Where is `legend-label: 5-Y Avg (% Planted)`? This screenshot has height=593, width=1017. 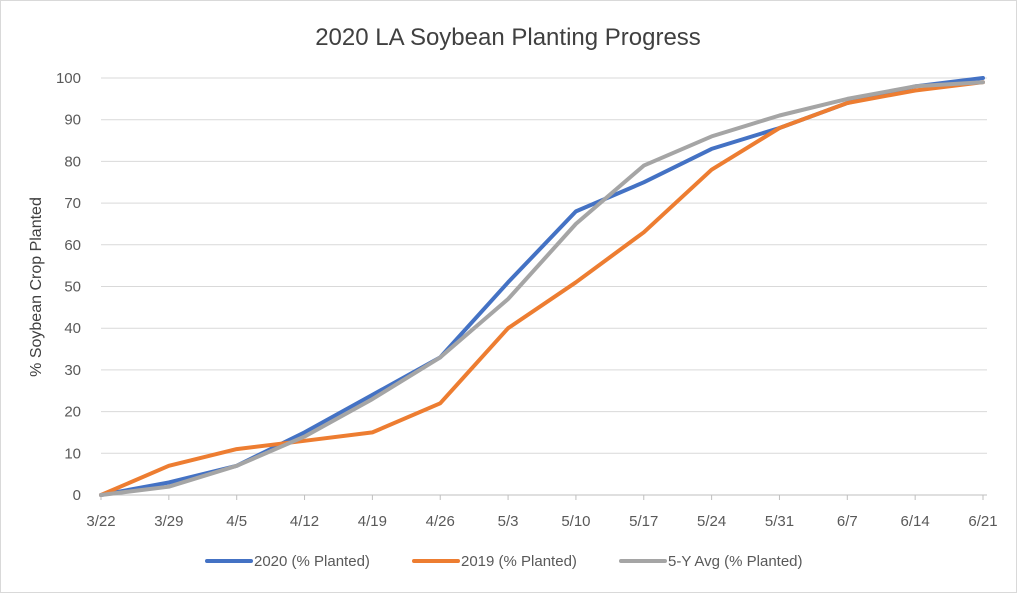 legend-label: 5-Y Avg (% Planted) is located at coordinates (735, 561).